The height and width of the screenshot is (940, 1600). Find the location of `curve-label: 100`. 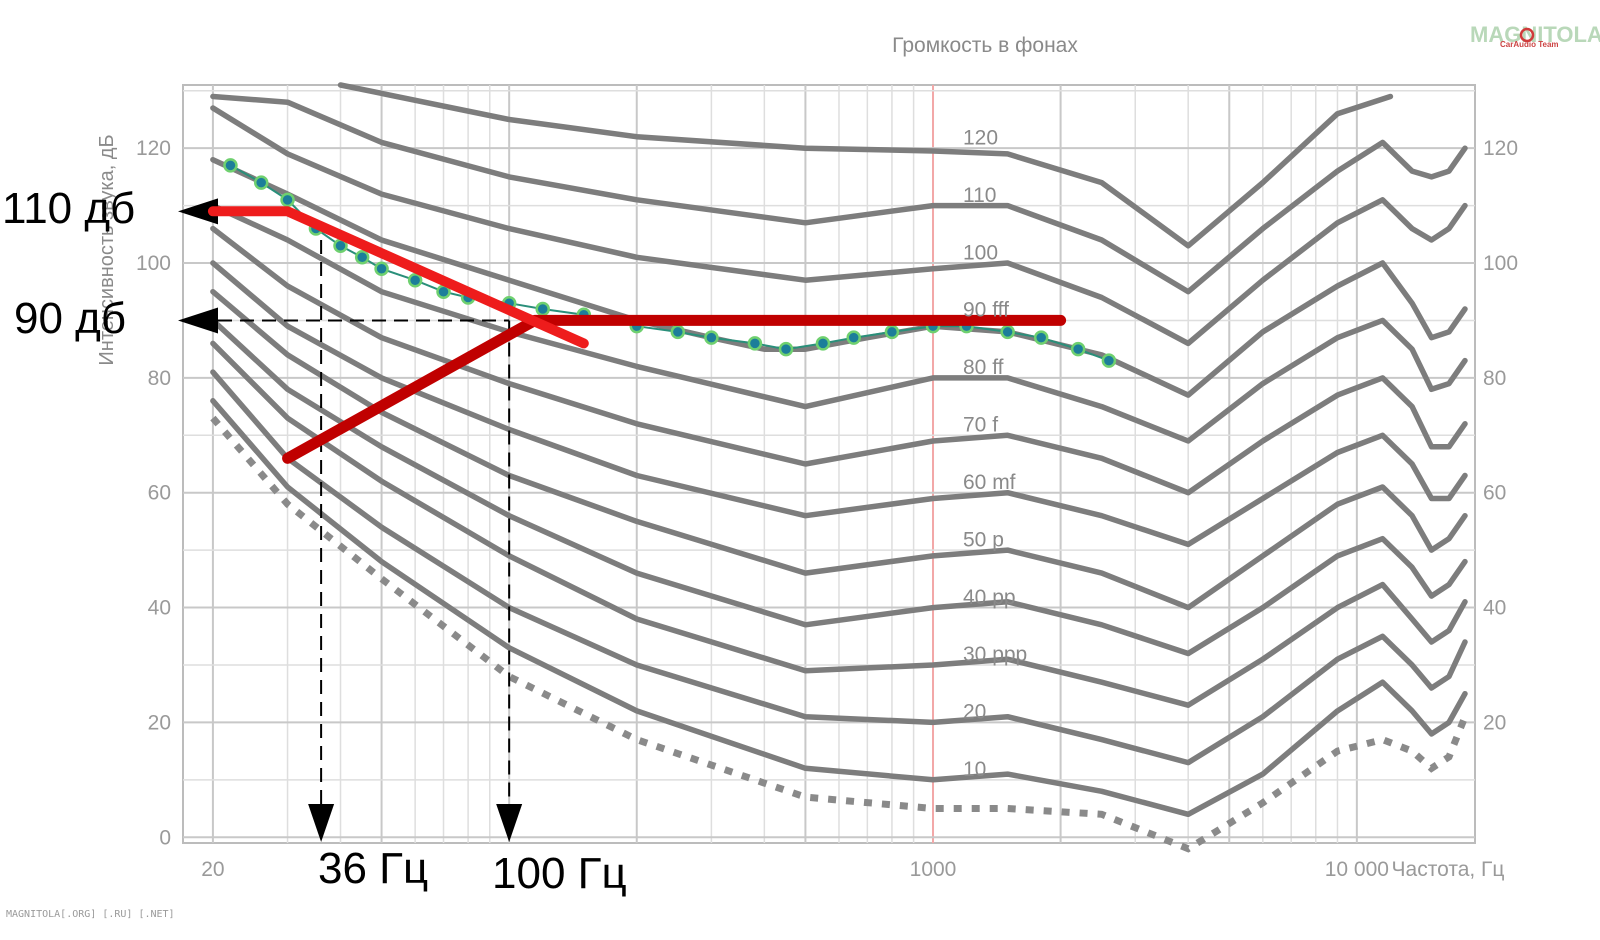

curve-label: 100 is located at coordinates (980, 252).